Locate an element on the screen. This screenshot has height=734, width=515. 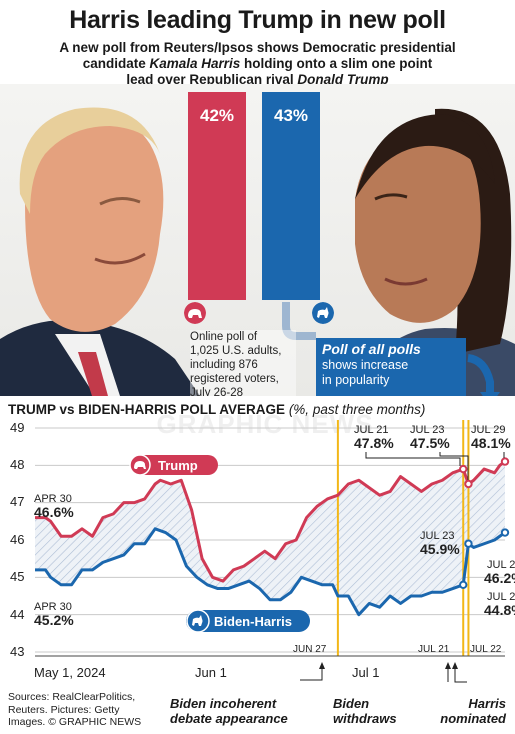
event-nominated: Harris nominated is located at coordinates (468, 711).